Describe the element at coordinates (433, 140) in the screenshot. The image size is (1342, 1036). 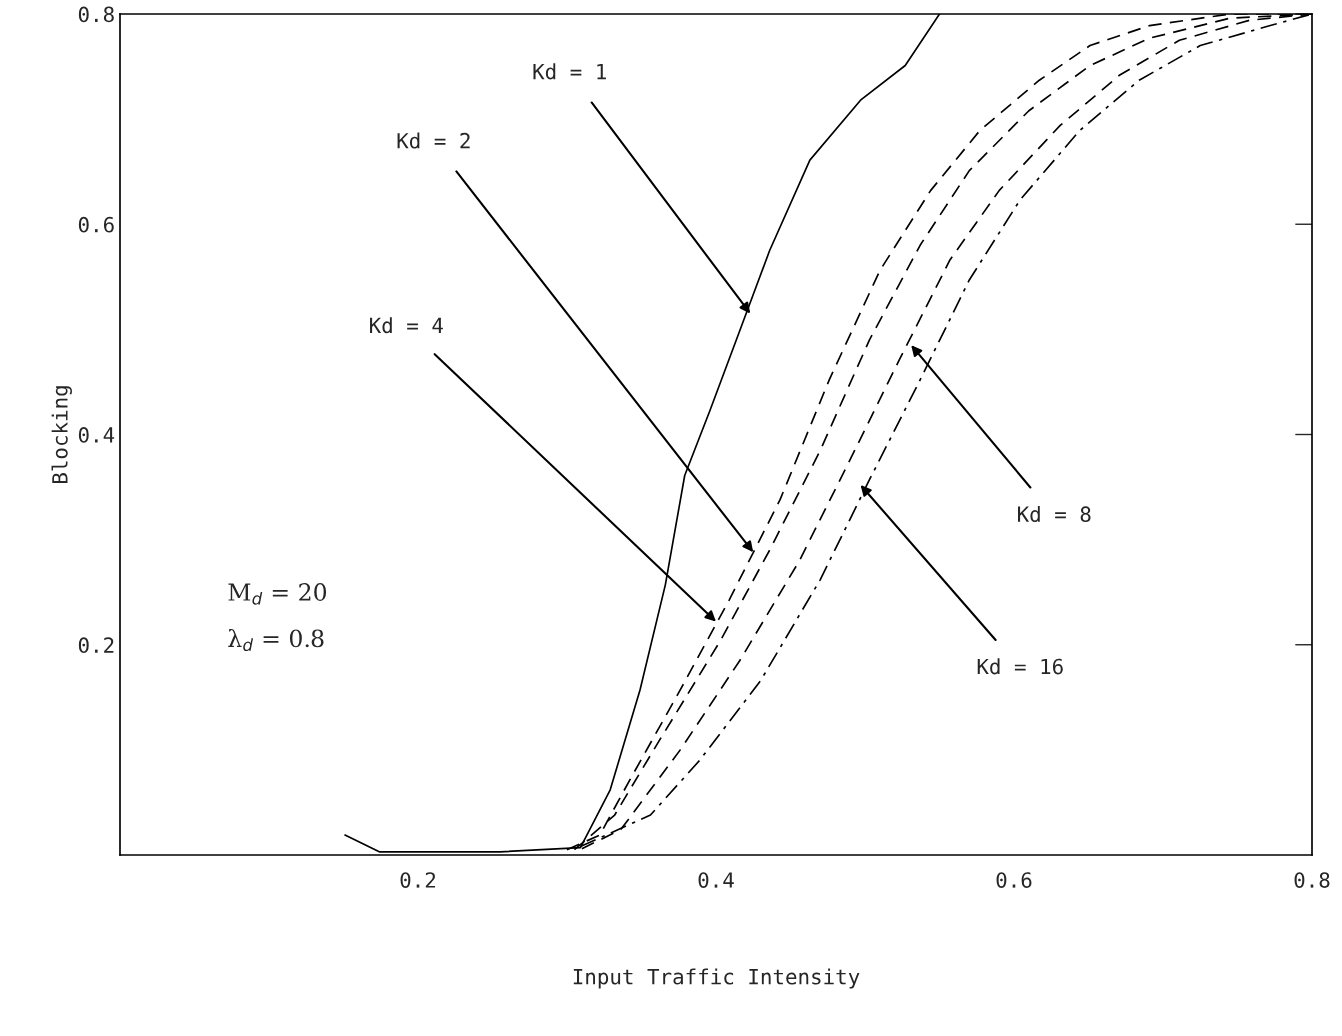
I see `annotation: Kd = 2` at that location.